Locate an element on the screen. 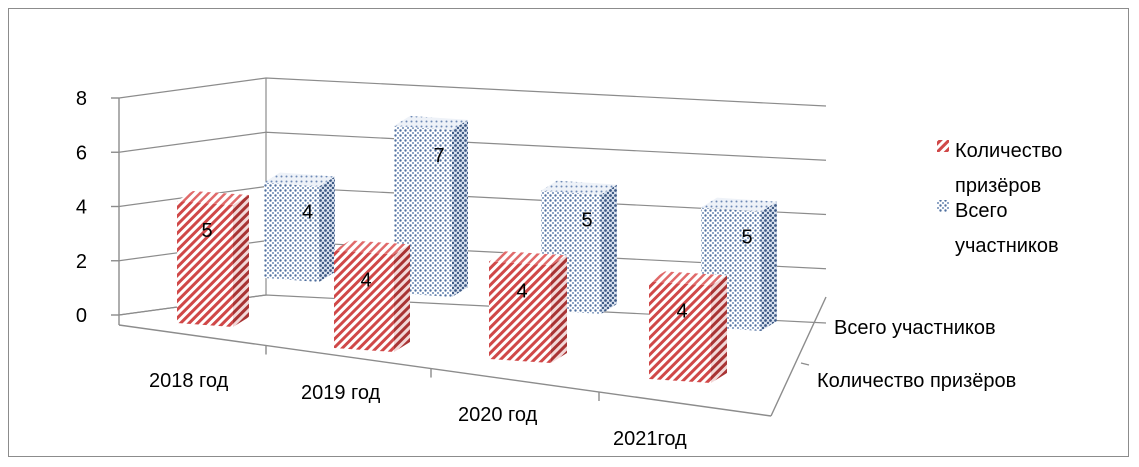  depth-tick-mark is located at coordinates (805, 364).